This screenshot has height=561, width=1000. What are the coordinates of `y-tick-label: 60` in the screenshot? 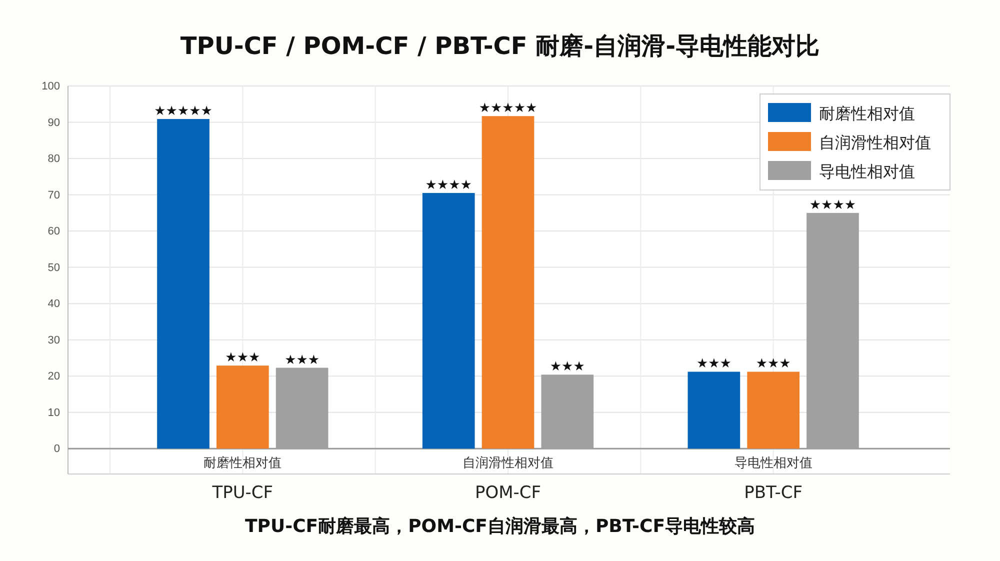 It's located at (54, 232).